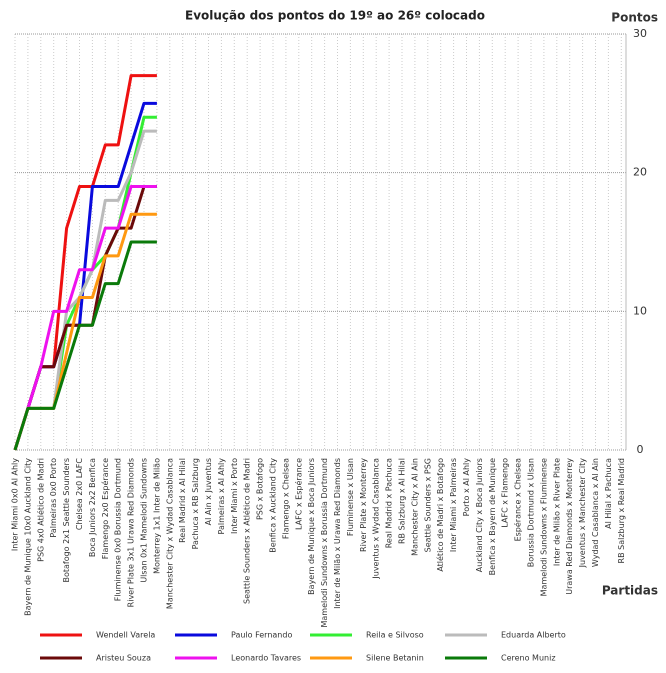  Describe the element at coordinates (123, 658) in the screenshot. I see `legend-label: Aristeu Souza` at that location.